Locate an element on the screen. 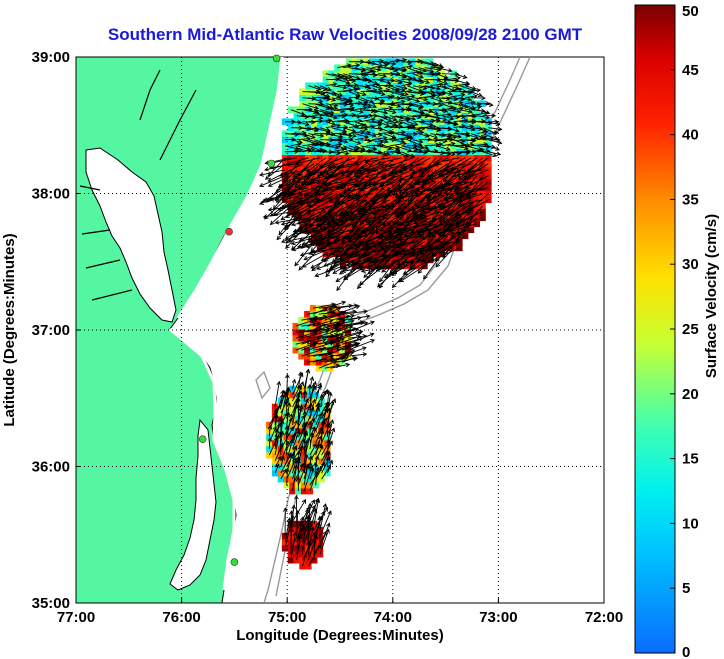 This screenshot has width=724, height=659. x-axis-label: Longitude (Degrees:Minutes) is located at coordinates (340, 635).